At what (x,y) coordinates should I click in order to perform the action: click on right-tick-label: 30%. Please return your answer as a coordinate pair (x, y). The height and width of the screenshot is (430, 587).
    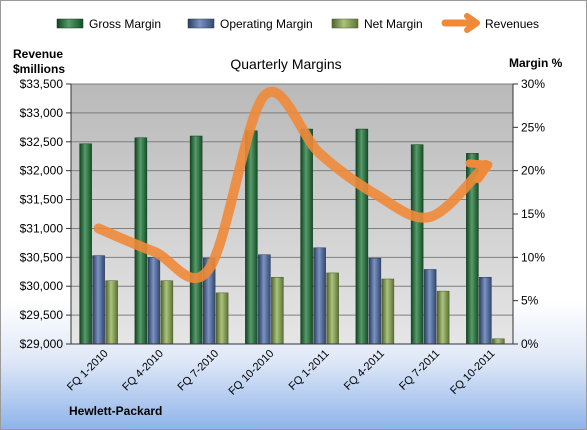
    Looking at the image, I should click on (533, 84).